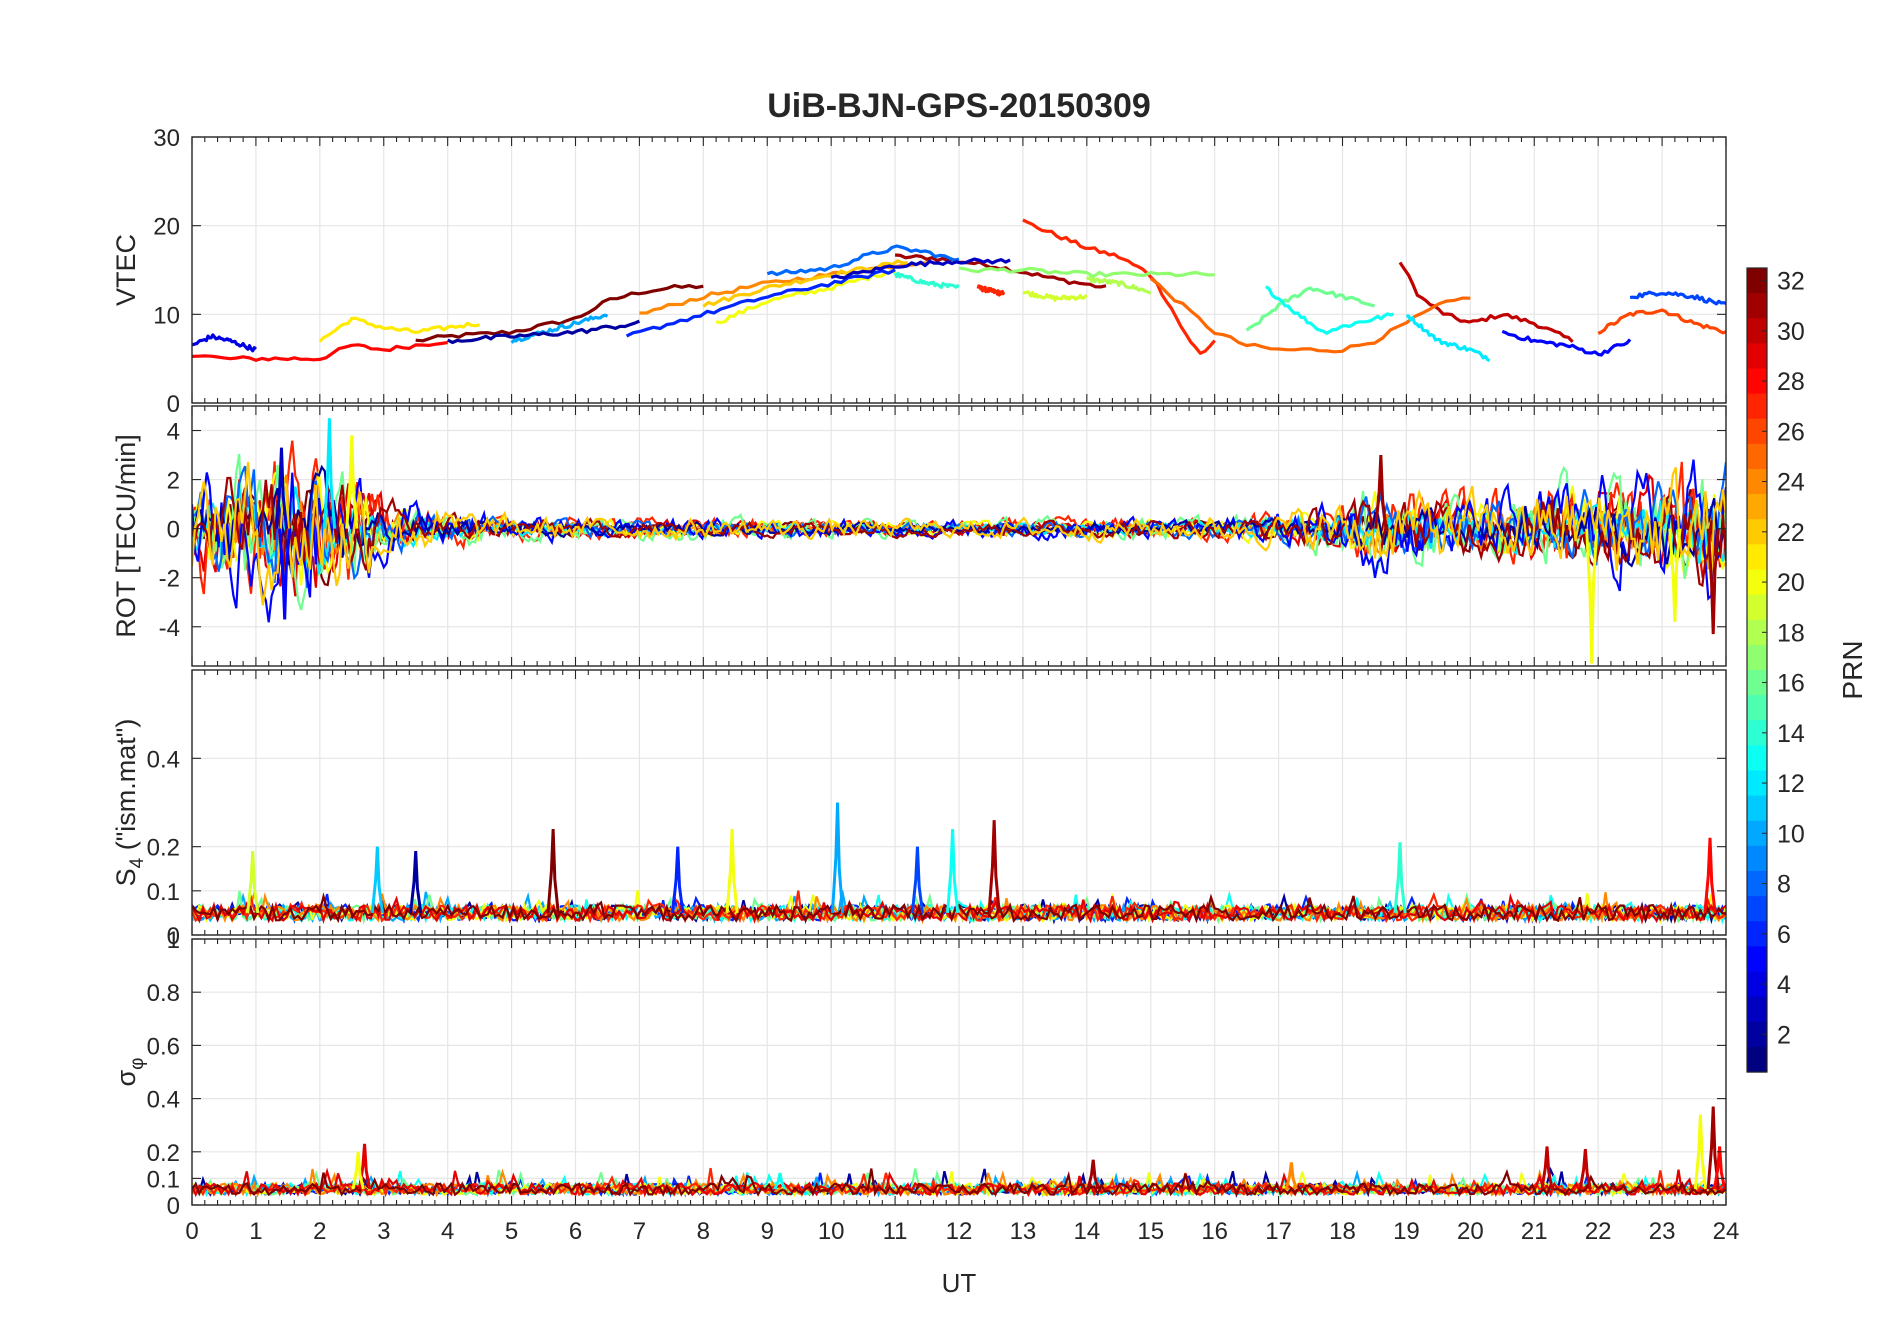 The height and width of the screenshot is (1330, 1902). I want to click on y-axis: -4 -2 0 2 4, so click(942, 530).